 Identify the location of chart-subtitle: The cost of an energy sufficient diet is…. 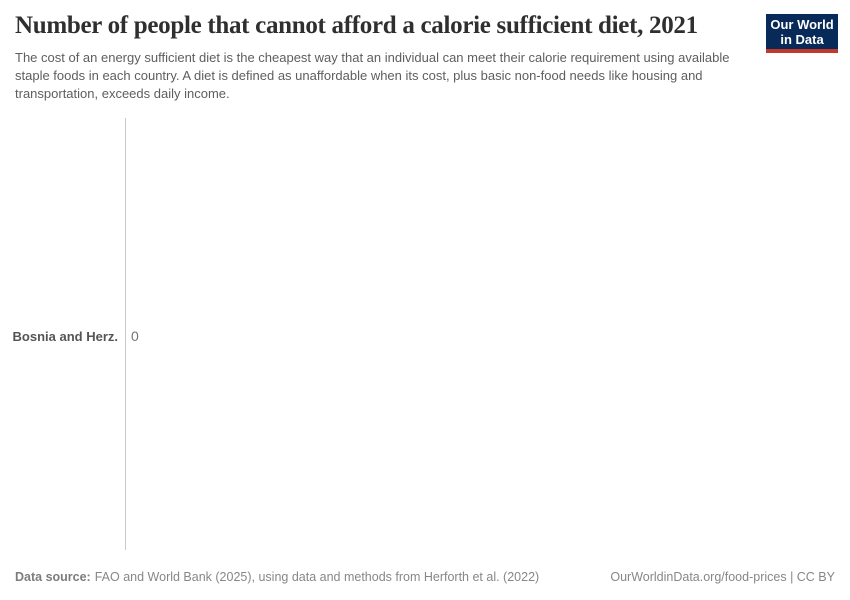
(372, 75).